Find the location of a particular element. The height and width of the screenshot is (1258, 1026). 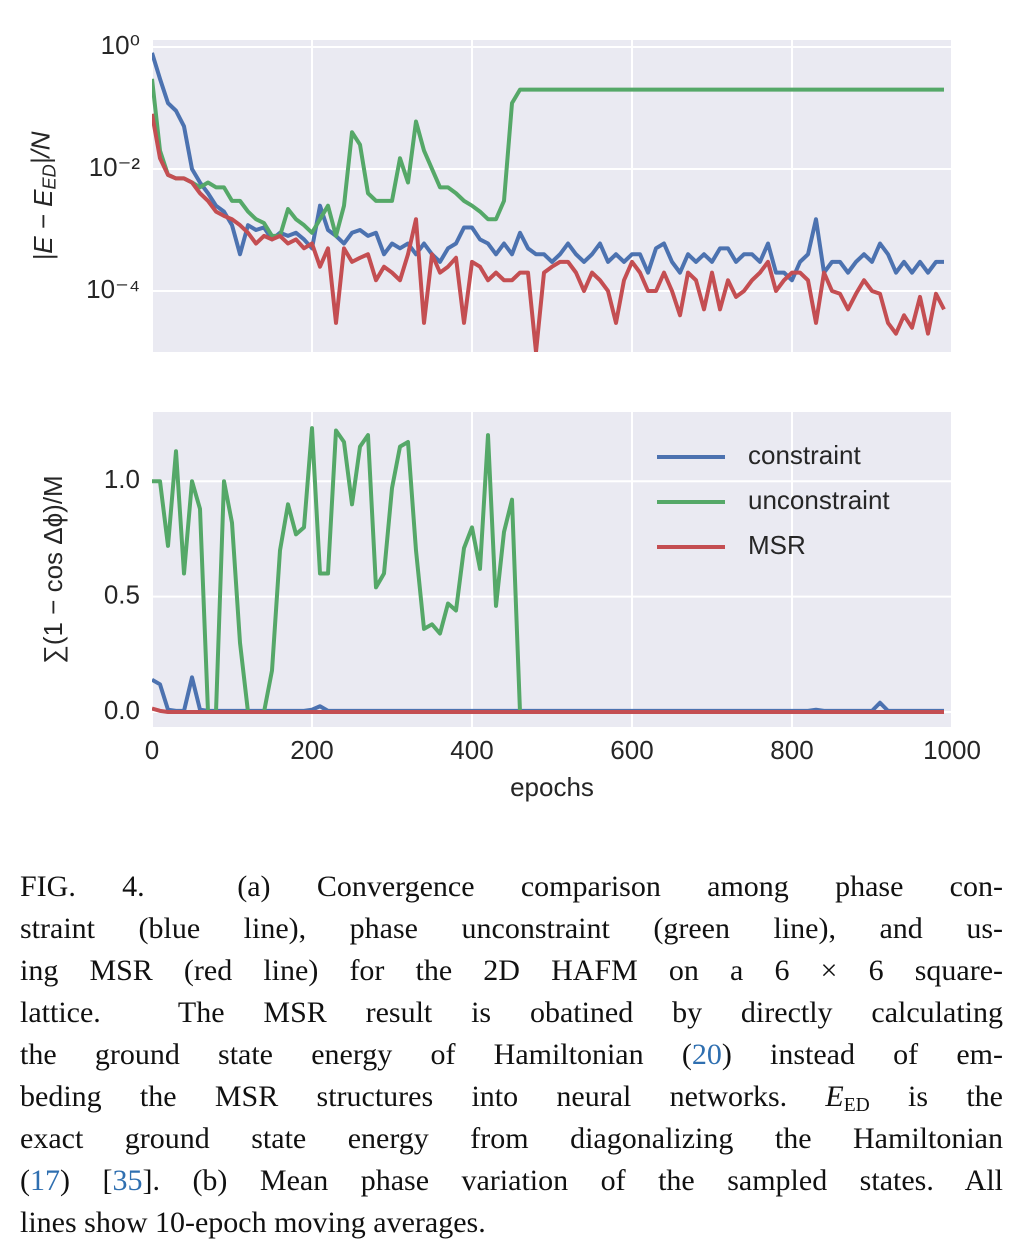

reference-link: 17 is located at coordinates (45, 1180).